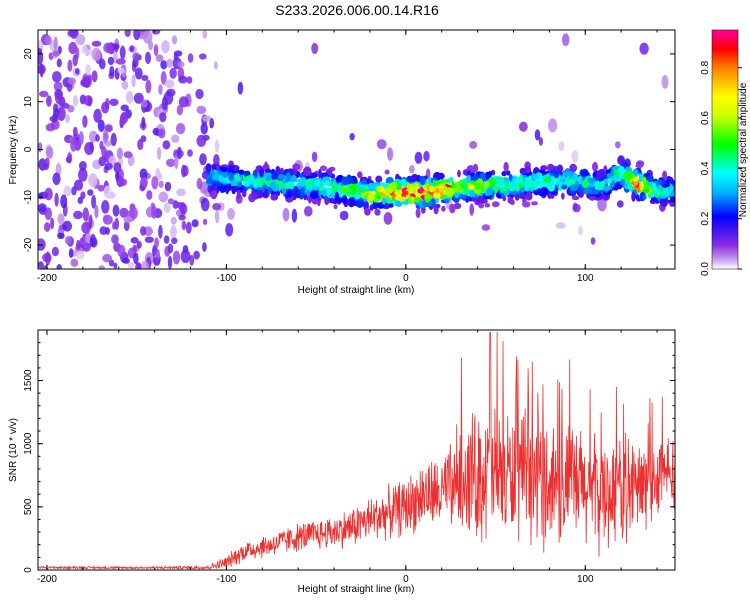  I want to click on y-tick-label: 1000, so click(28, 443).